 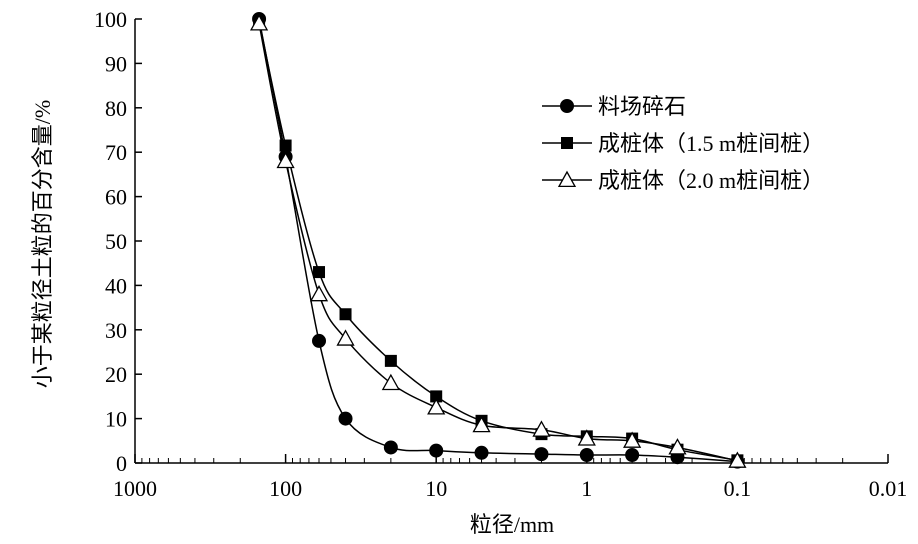 I want to click on x-tick-label: 10, so click(x=436, y=488).